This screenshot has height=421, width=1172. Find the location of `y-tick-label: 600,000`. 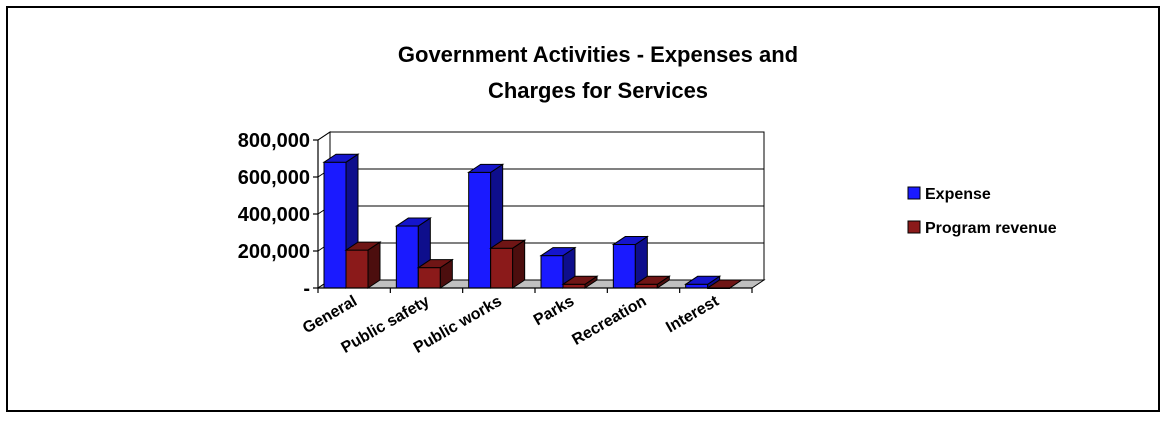

y-tick-label: 600,000 is located at coordinates (274, 178).